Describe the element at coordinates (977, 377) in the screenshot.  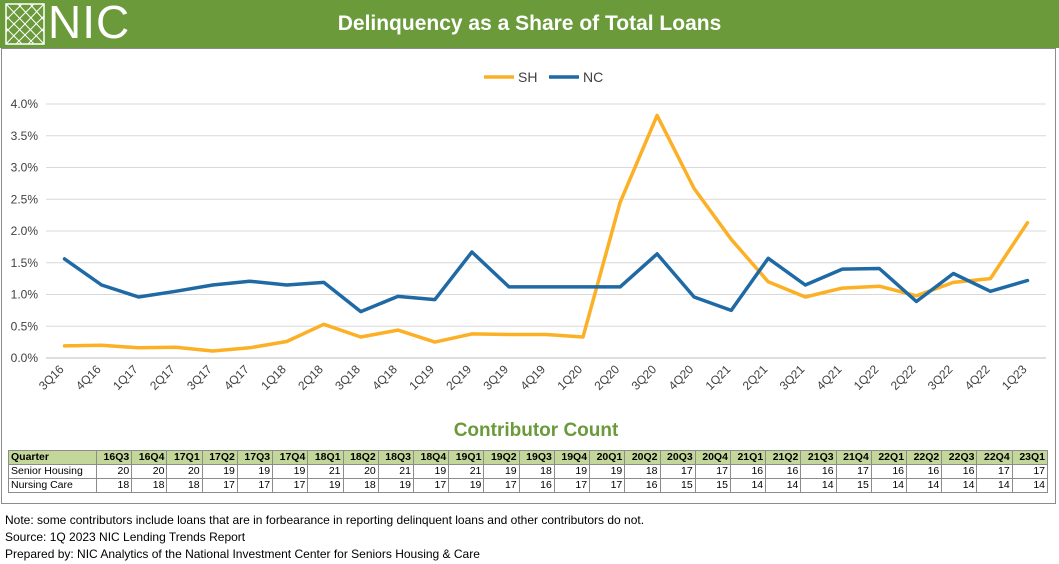
I see `x-tick-label: 4Q22` at that location.